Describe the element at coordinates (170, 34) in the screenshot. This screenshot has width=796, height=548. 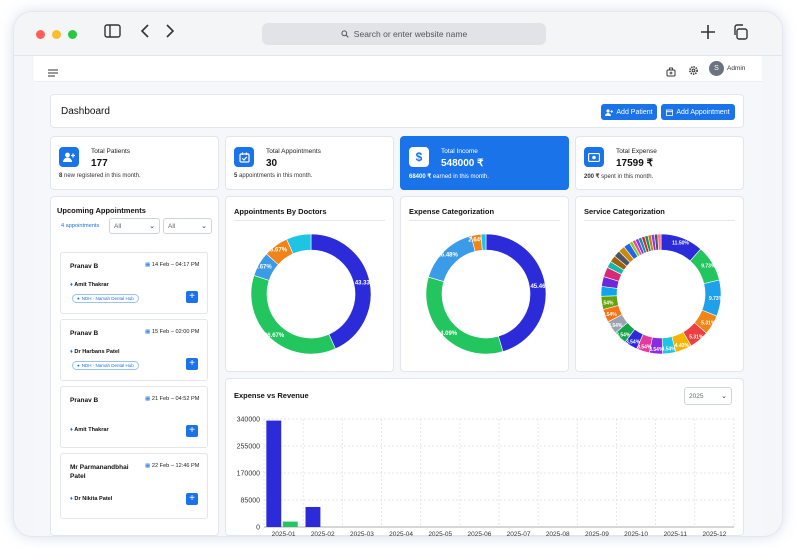
I see `forward-icon` at that location.